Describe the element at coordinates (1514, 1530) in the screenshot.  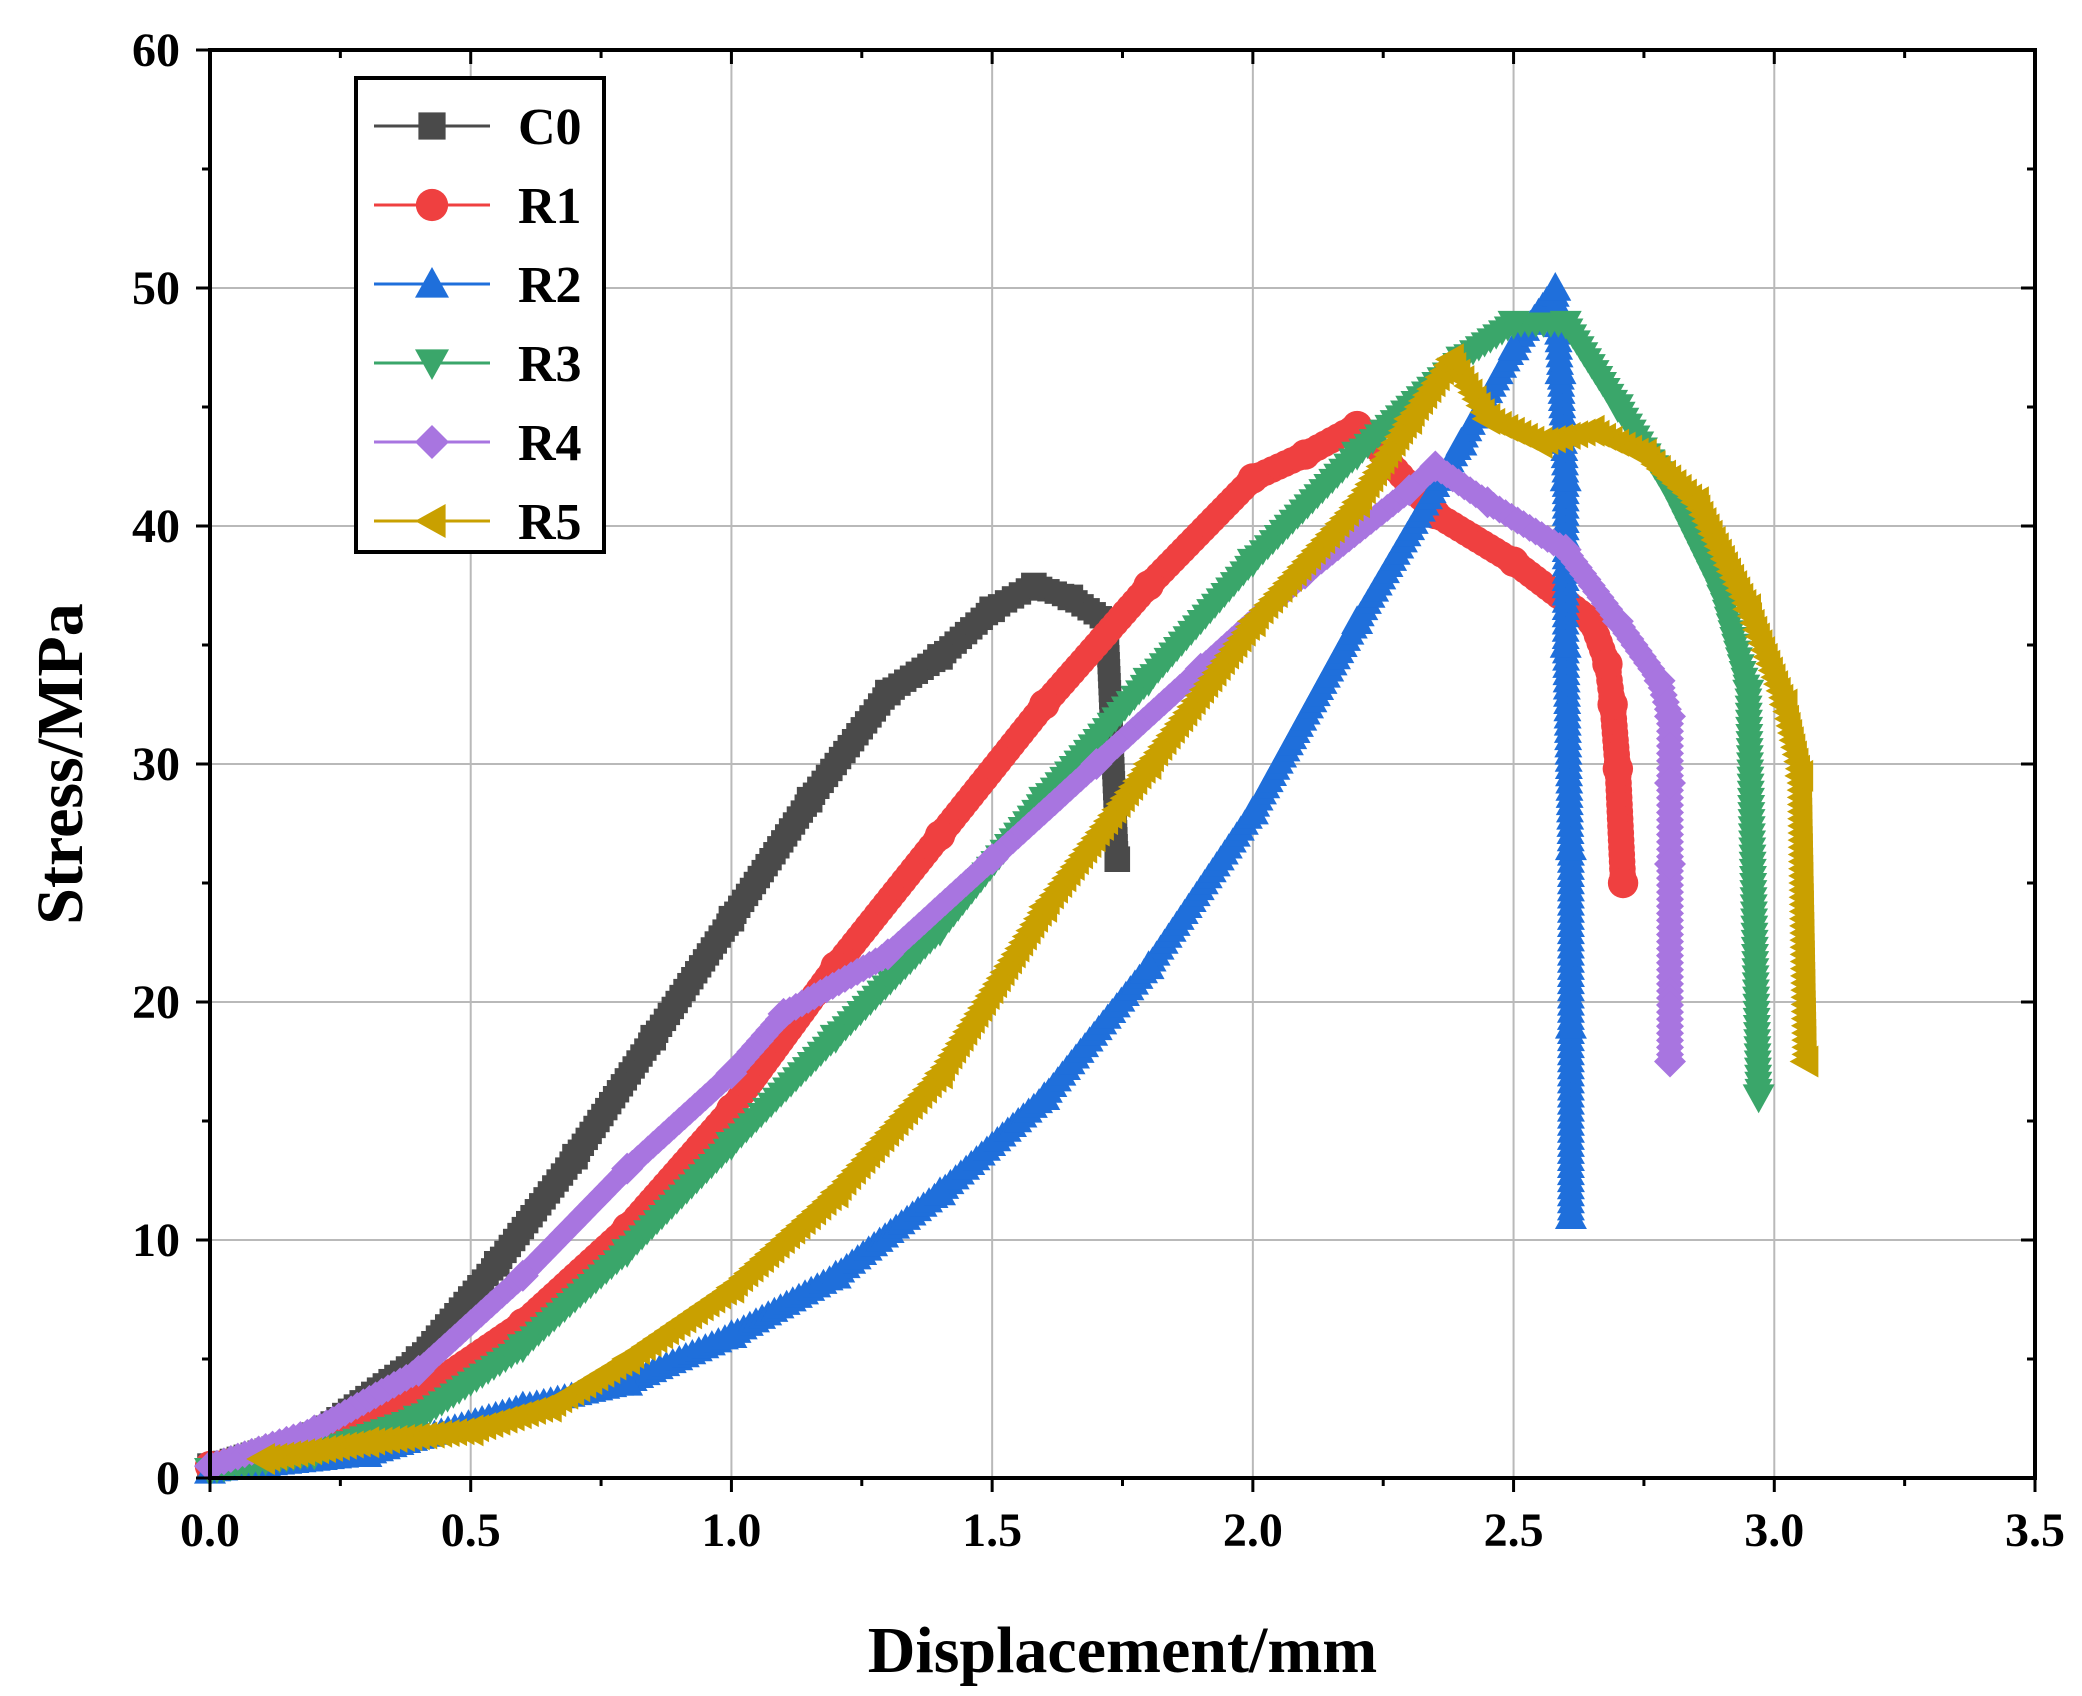
I see `x-tick-label: 2.5` at that location.